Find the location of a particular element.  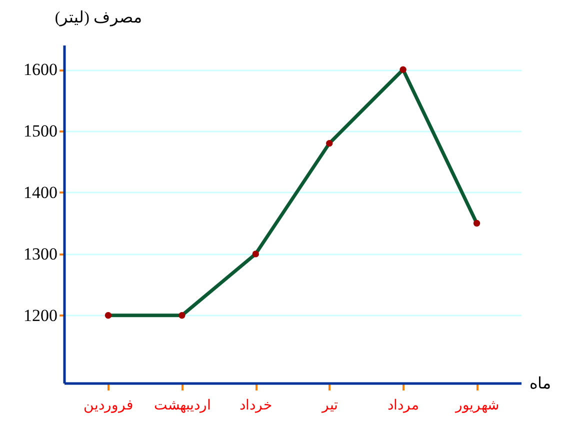

y-tick-label: 1600 is located at coordinates (41, 70).